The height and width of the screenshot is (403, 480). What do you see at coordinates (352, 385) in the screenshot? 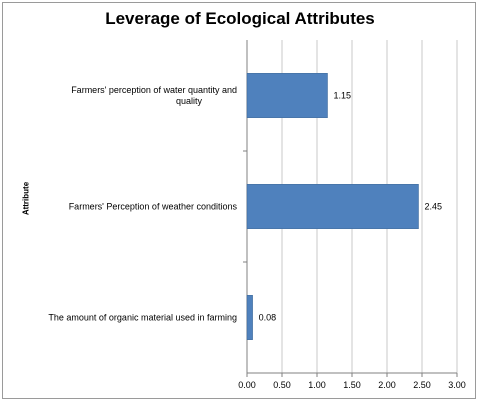
I see `x-tick-label-3: 1.50` at bounding box center [352, 385].